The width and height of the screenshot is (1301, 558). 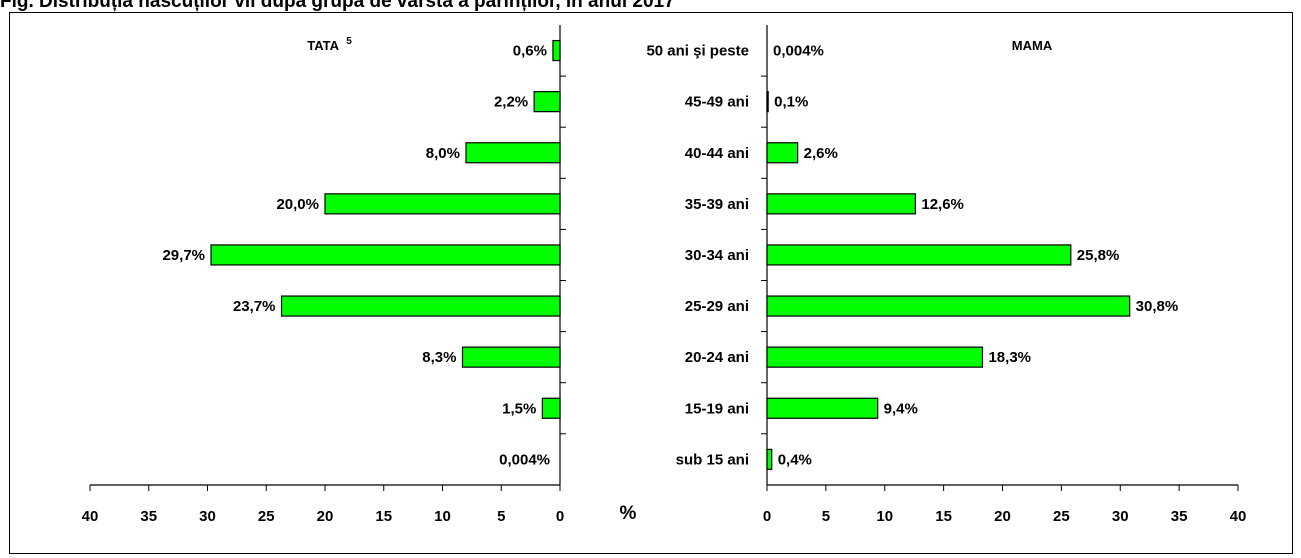 I want to click on mama-value-label: 0,4%, so click(x=795, y=459).